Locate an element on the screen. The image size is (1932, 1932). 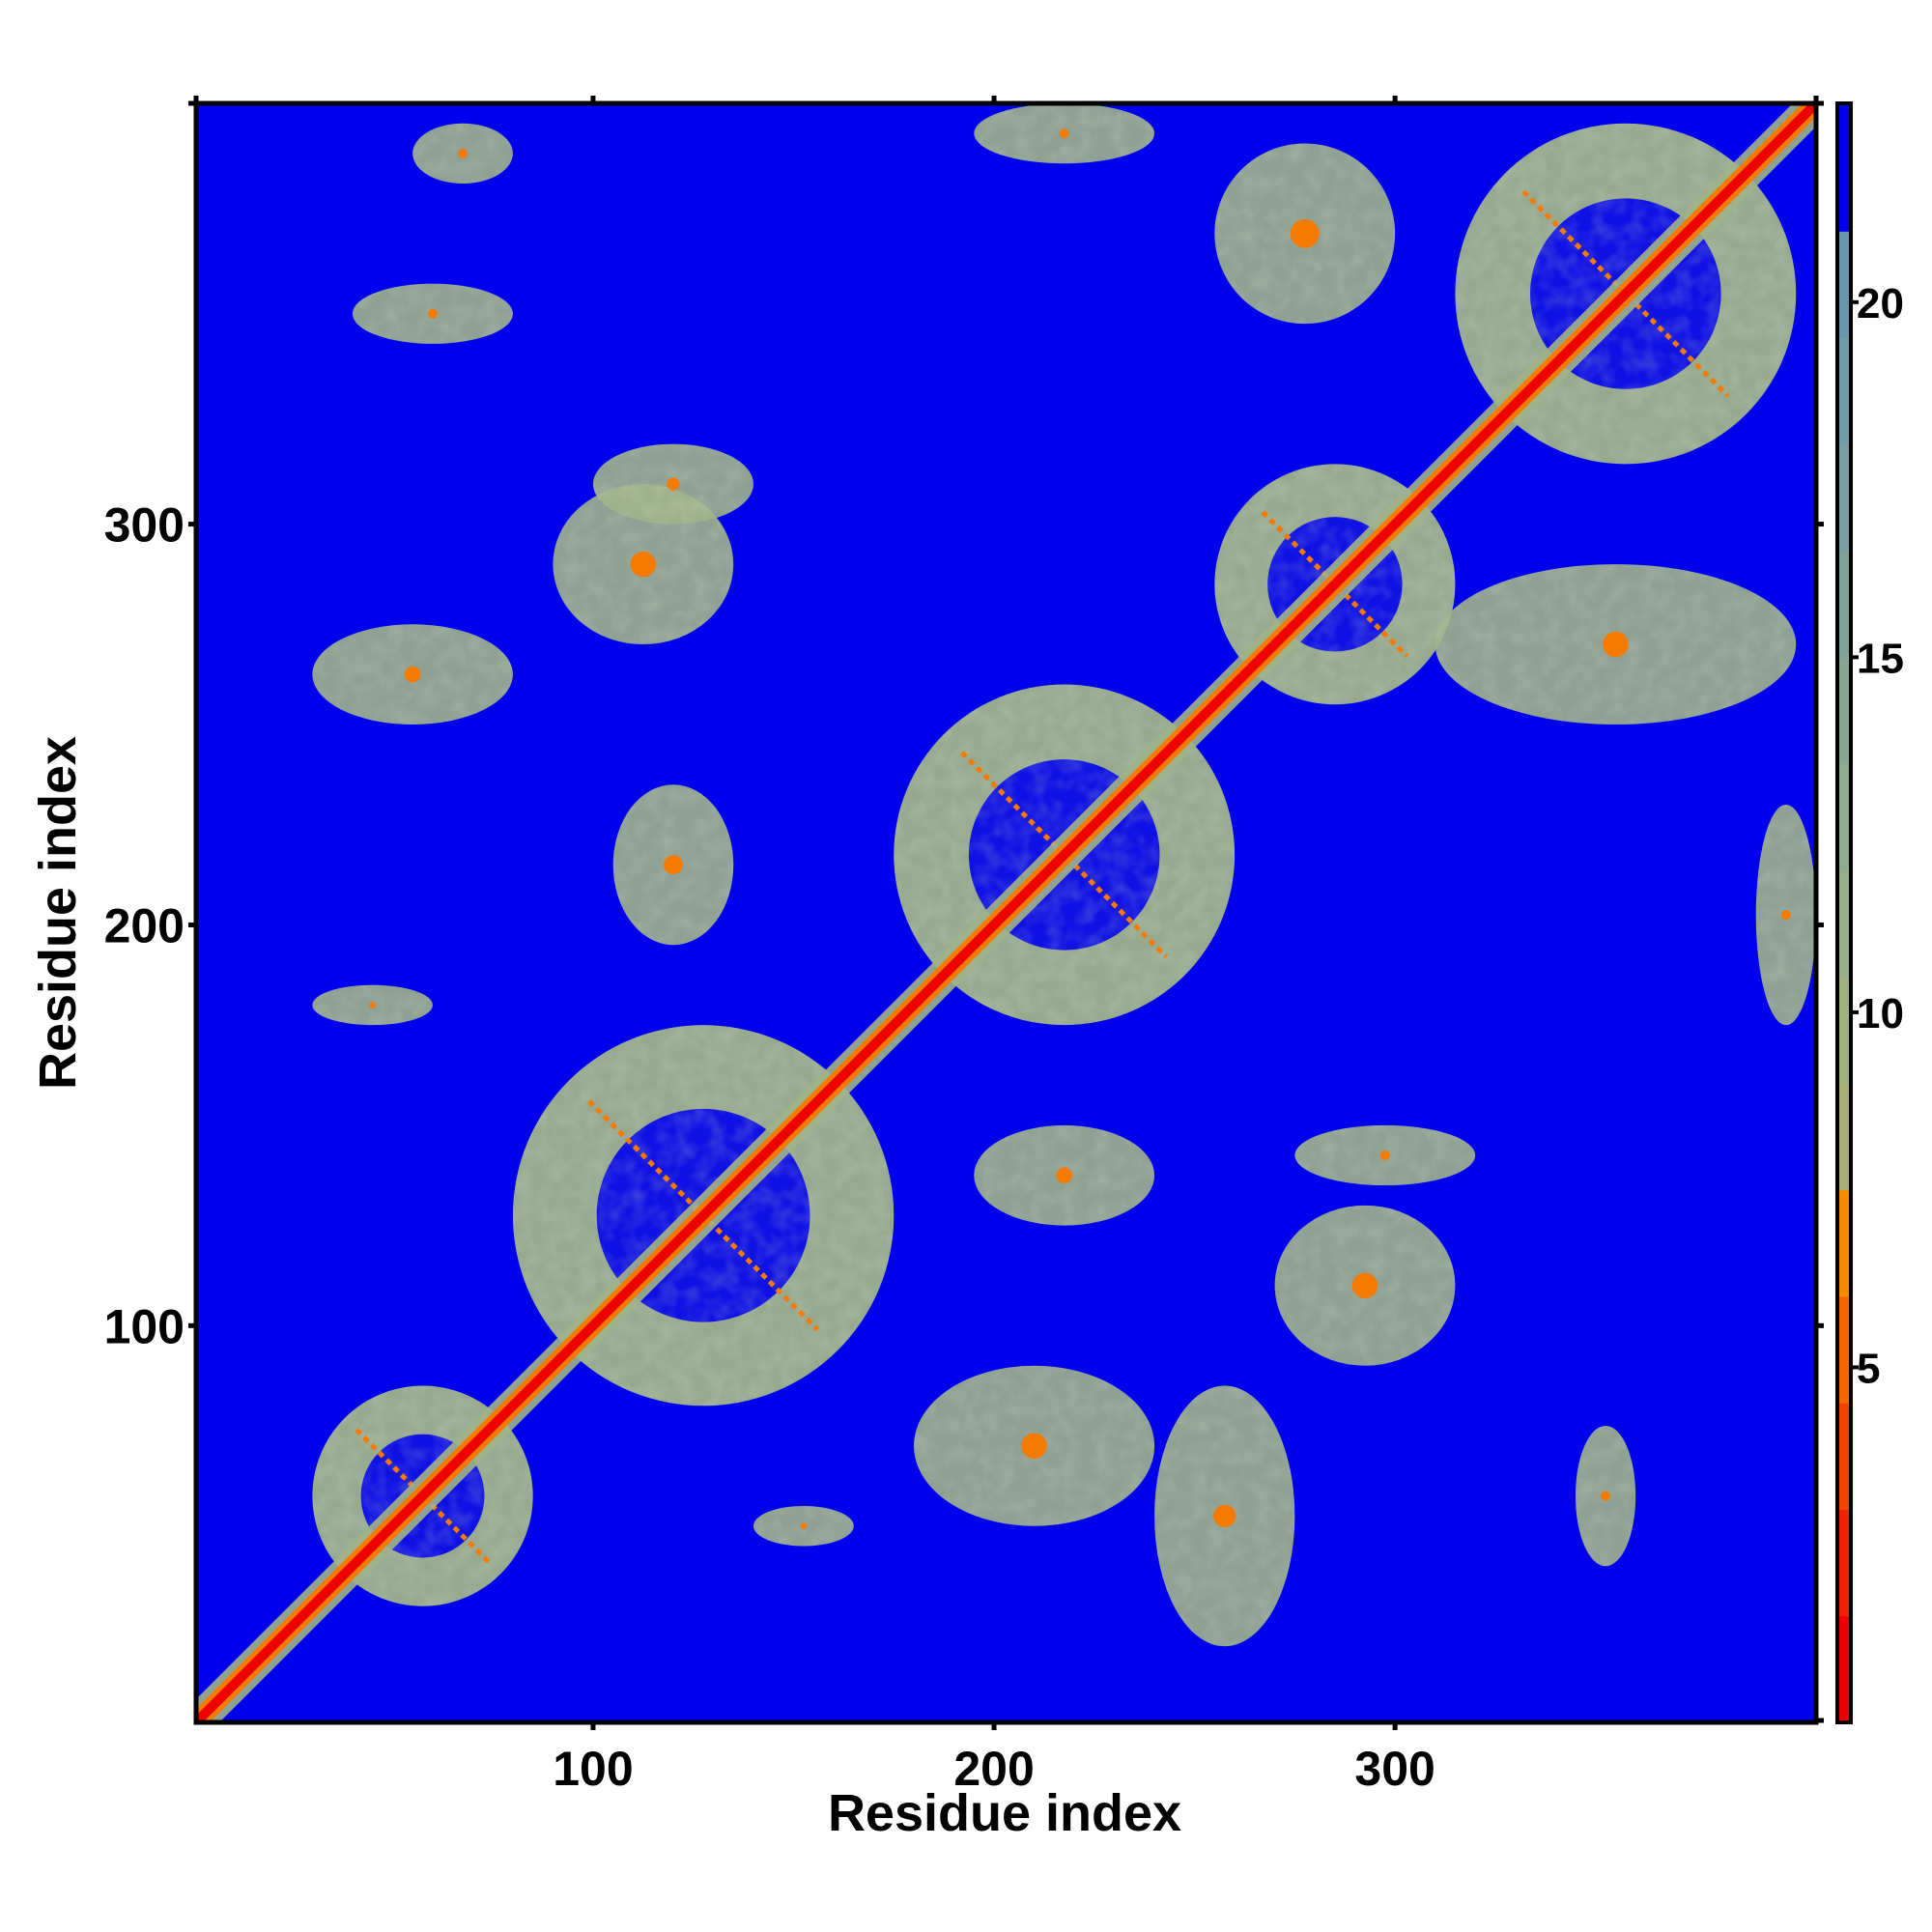
colorbar: 5 10 15 20 is located at coordinates (1869, 912).